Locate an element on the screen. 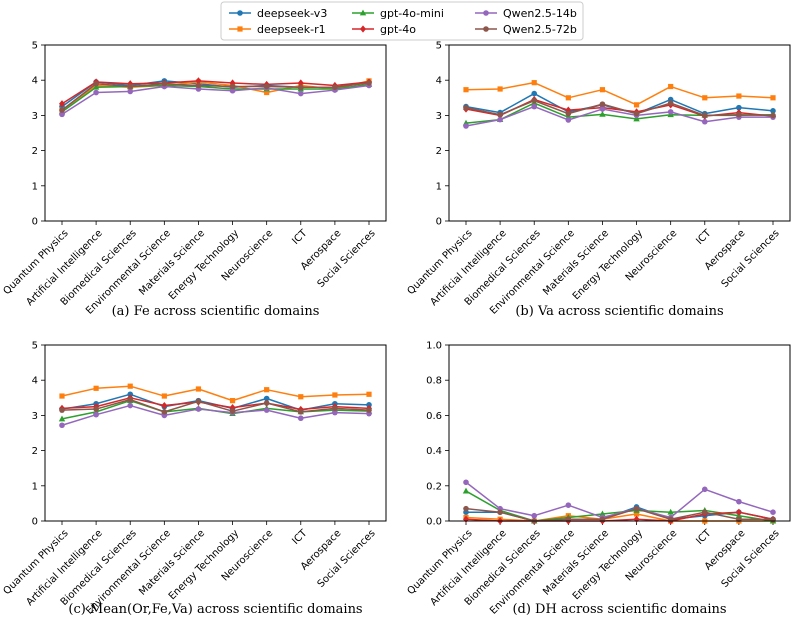 The image size is (793, 623). series-line-qwen2-5-72b is located at coordinates (215, 96).